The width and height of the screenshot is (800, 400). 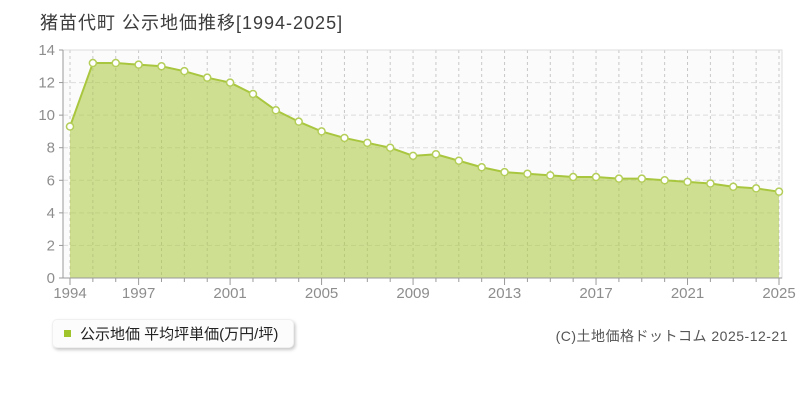 What do you see at coordinates (321, 131) in the screenshot?
I see `data-point-2005` at bounding box center [321, 131].